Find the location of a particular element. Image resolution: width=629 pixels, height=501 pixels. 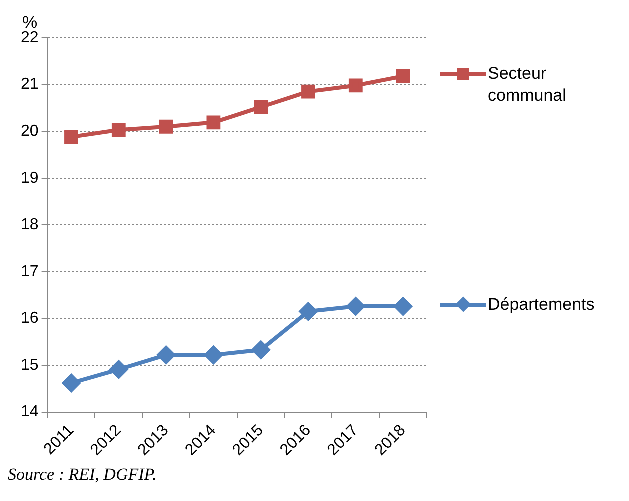

legend-label: Départements is located at coordinates (541, 305).